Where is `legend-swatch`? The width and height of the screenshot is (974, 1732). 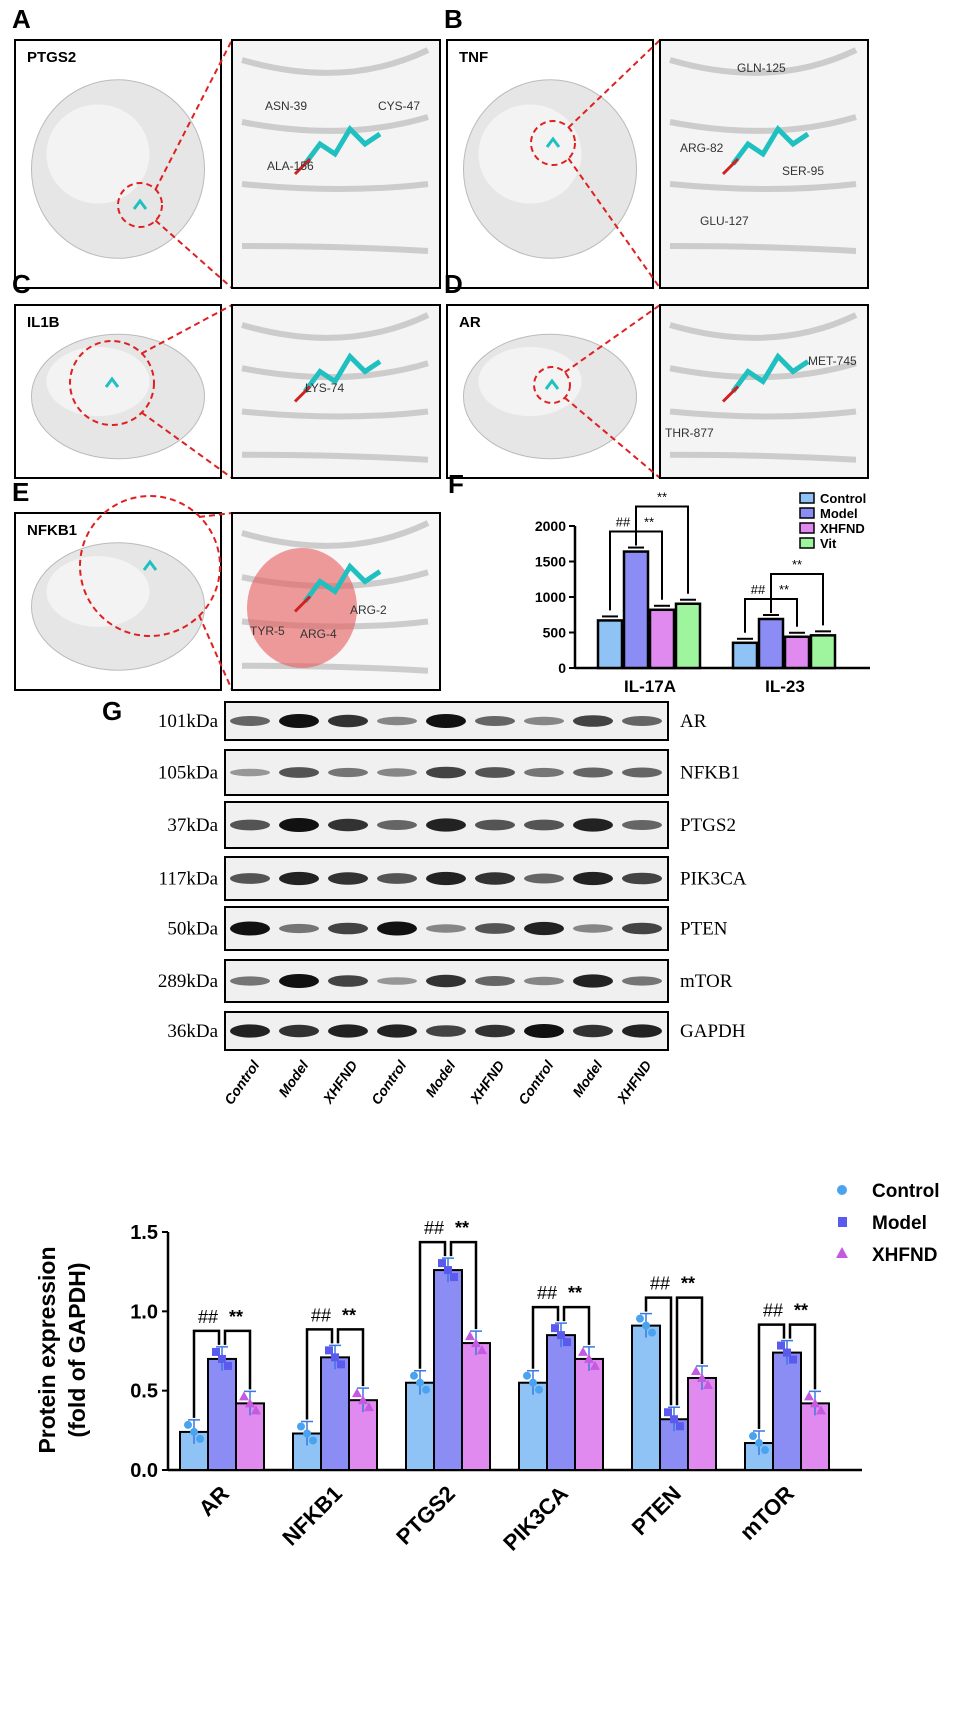
legend-swatch is located at coordinates (807, 543).